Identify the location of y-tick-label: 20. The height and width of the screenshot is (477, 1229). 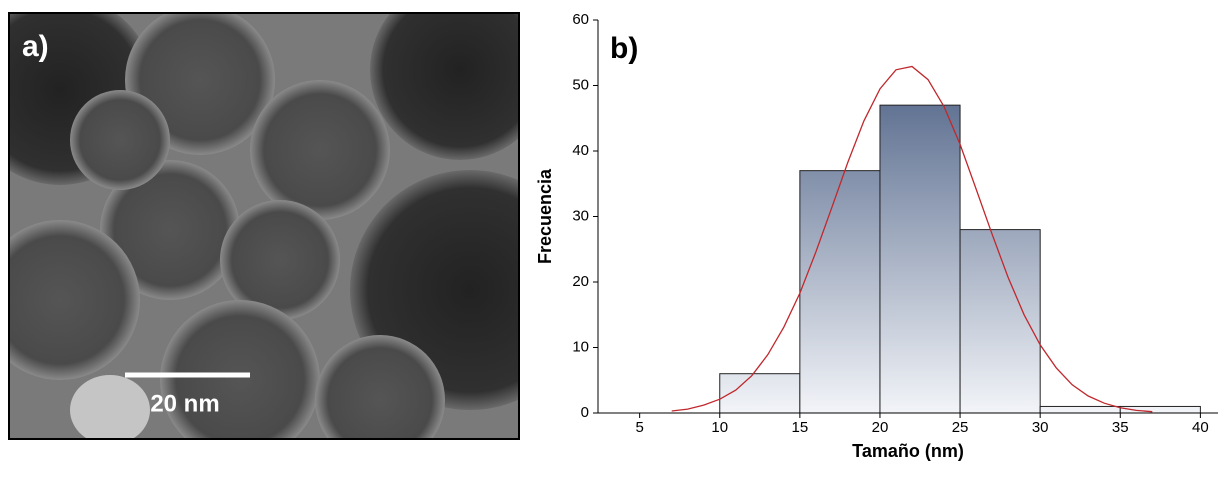
(580, 281).